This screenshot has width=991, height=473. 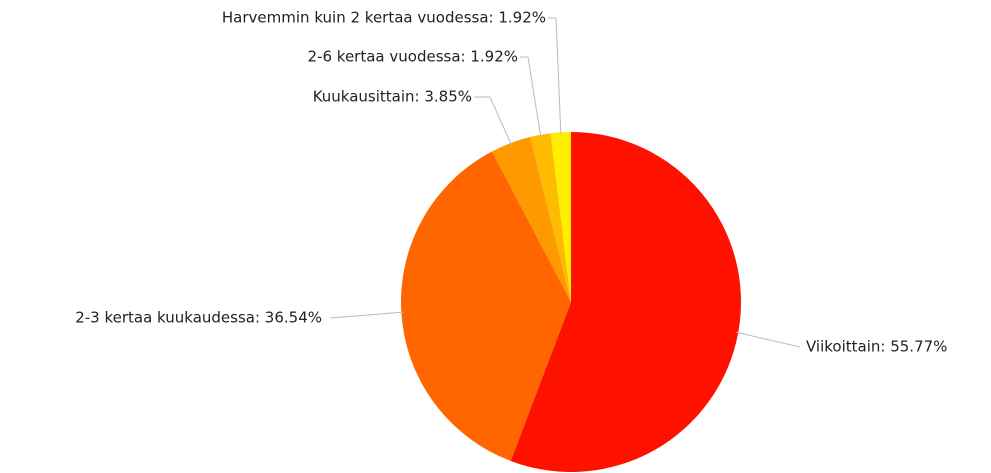 I want to click on slice-label: Kuukausittain: 3.85%, so click(x=392, y=97).